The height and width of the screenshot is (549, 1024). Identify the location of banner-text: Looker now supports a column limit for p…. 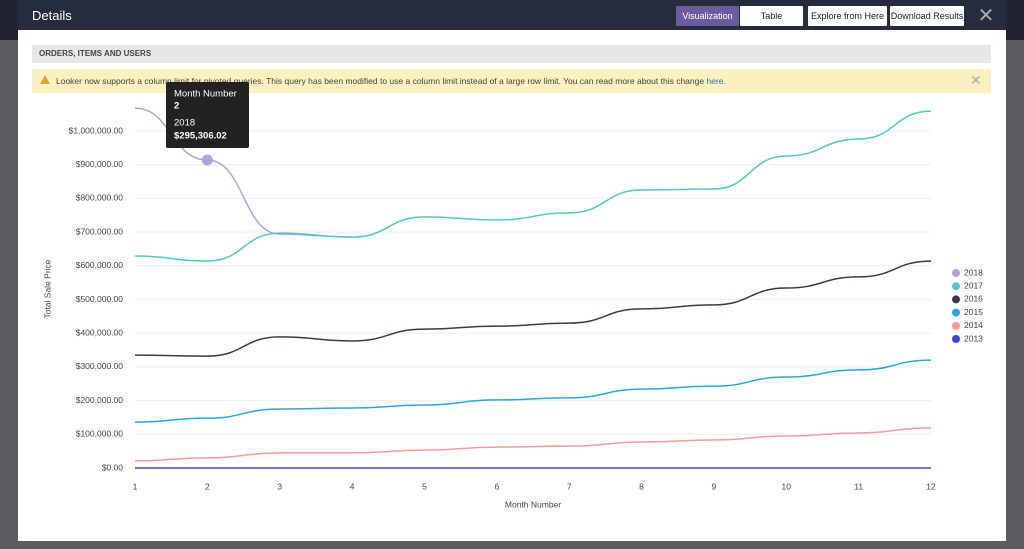
(380, 81).